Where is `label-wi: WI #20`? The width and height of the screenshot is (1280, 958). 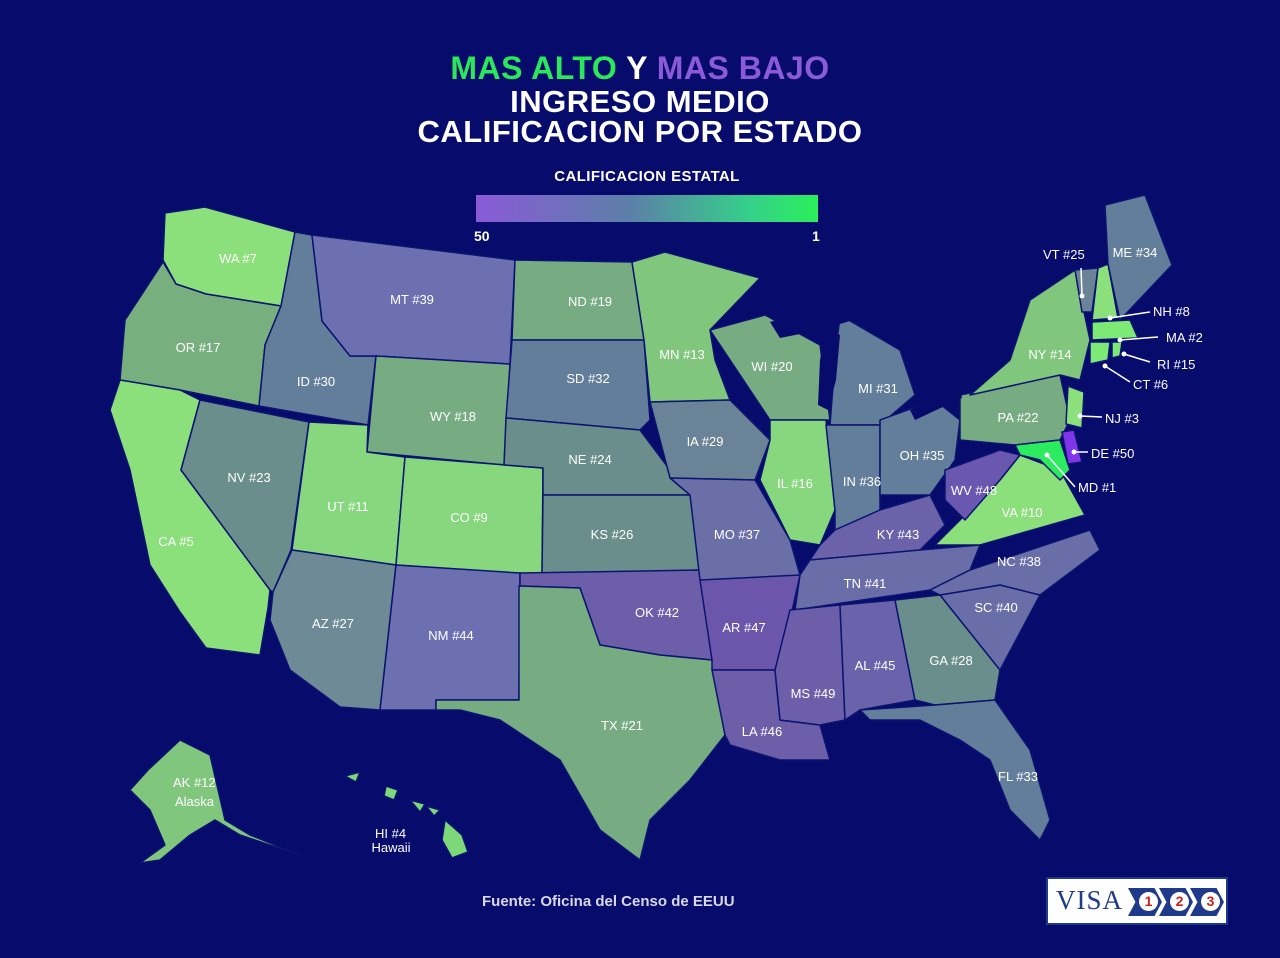 label-wi: WI #20 is located at coordinates (771, 366).